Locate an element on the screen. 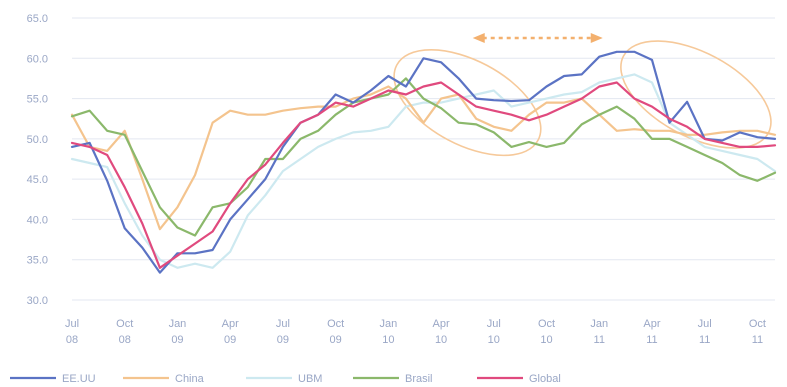  legend-label: Brasil is located at coordinates (419, 379).